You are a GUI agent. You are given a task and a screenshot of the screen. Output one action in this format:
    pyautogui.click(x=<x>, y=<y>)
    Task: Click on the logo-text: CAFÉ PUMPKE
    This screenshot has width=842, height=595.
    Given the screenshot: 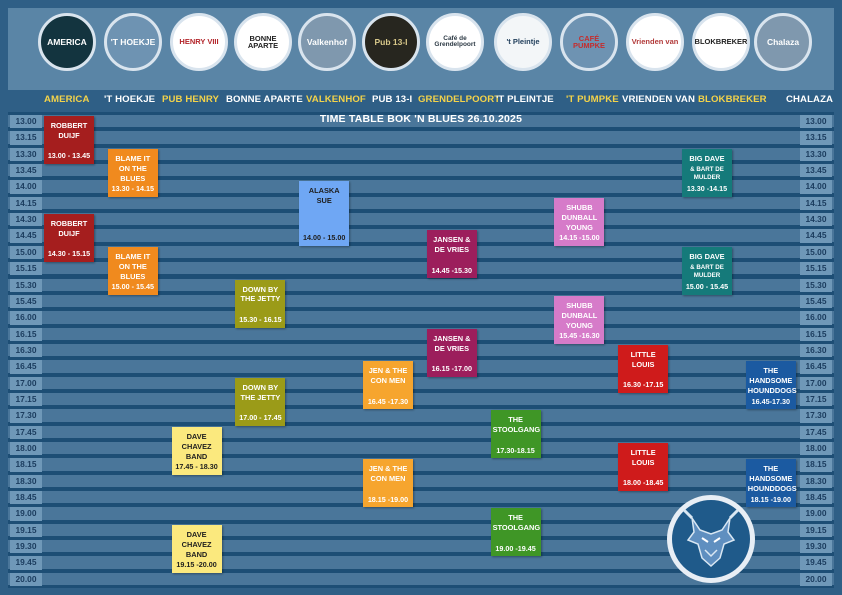 What is the action you would take?
    pyautogui.click(x=589, y=41)
    